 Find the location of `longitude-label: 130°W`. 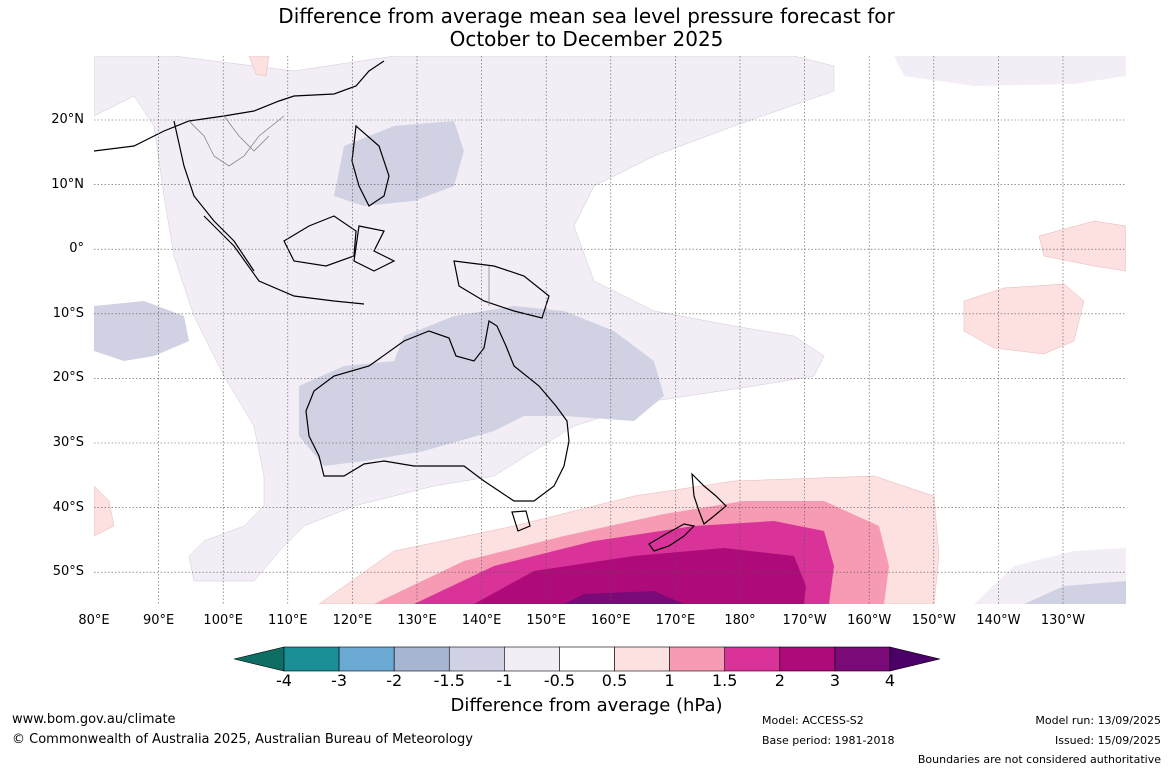

longitude-label: 130°W is located at coordinates (1063, 620).